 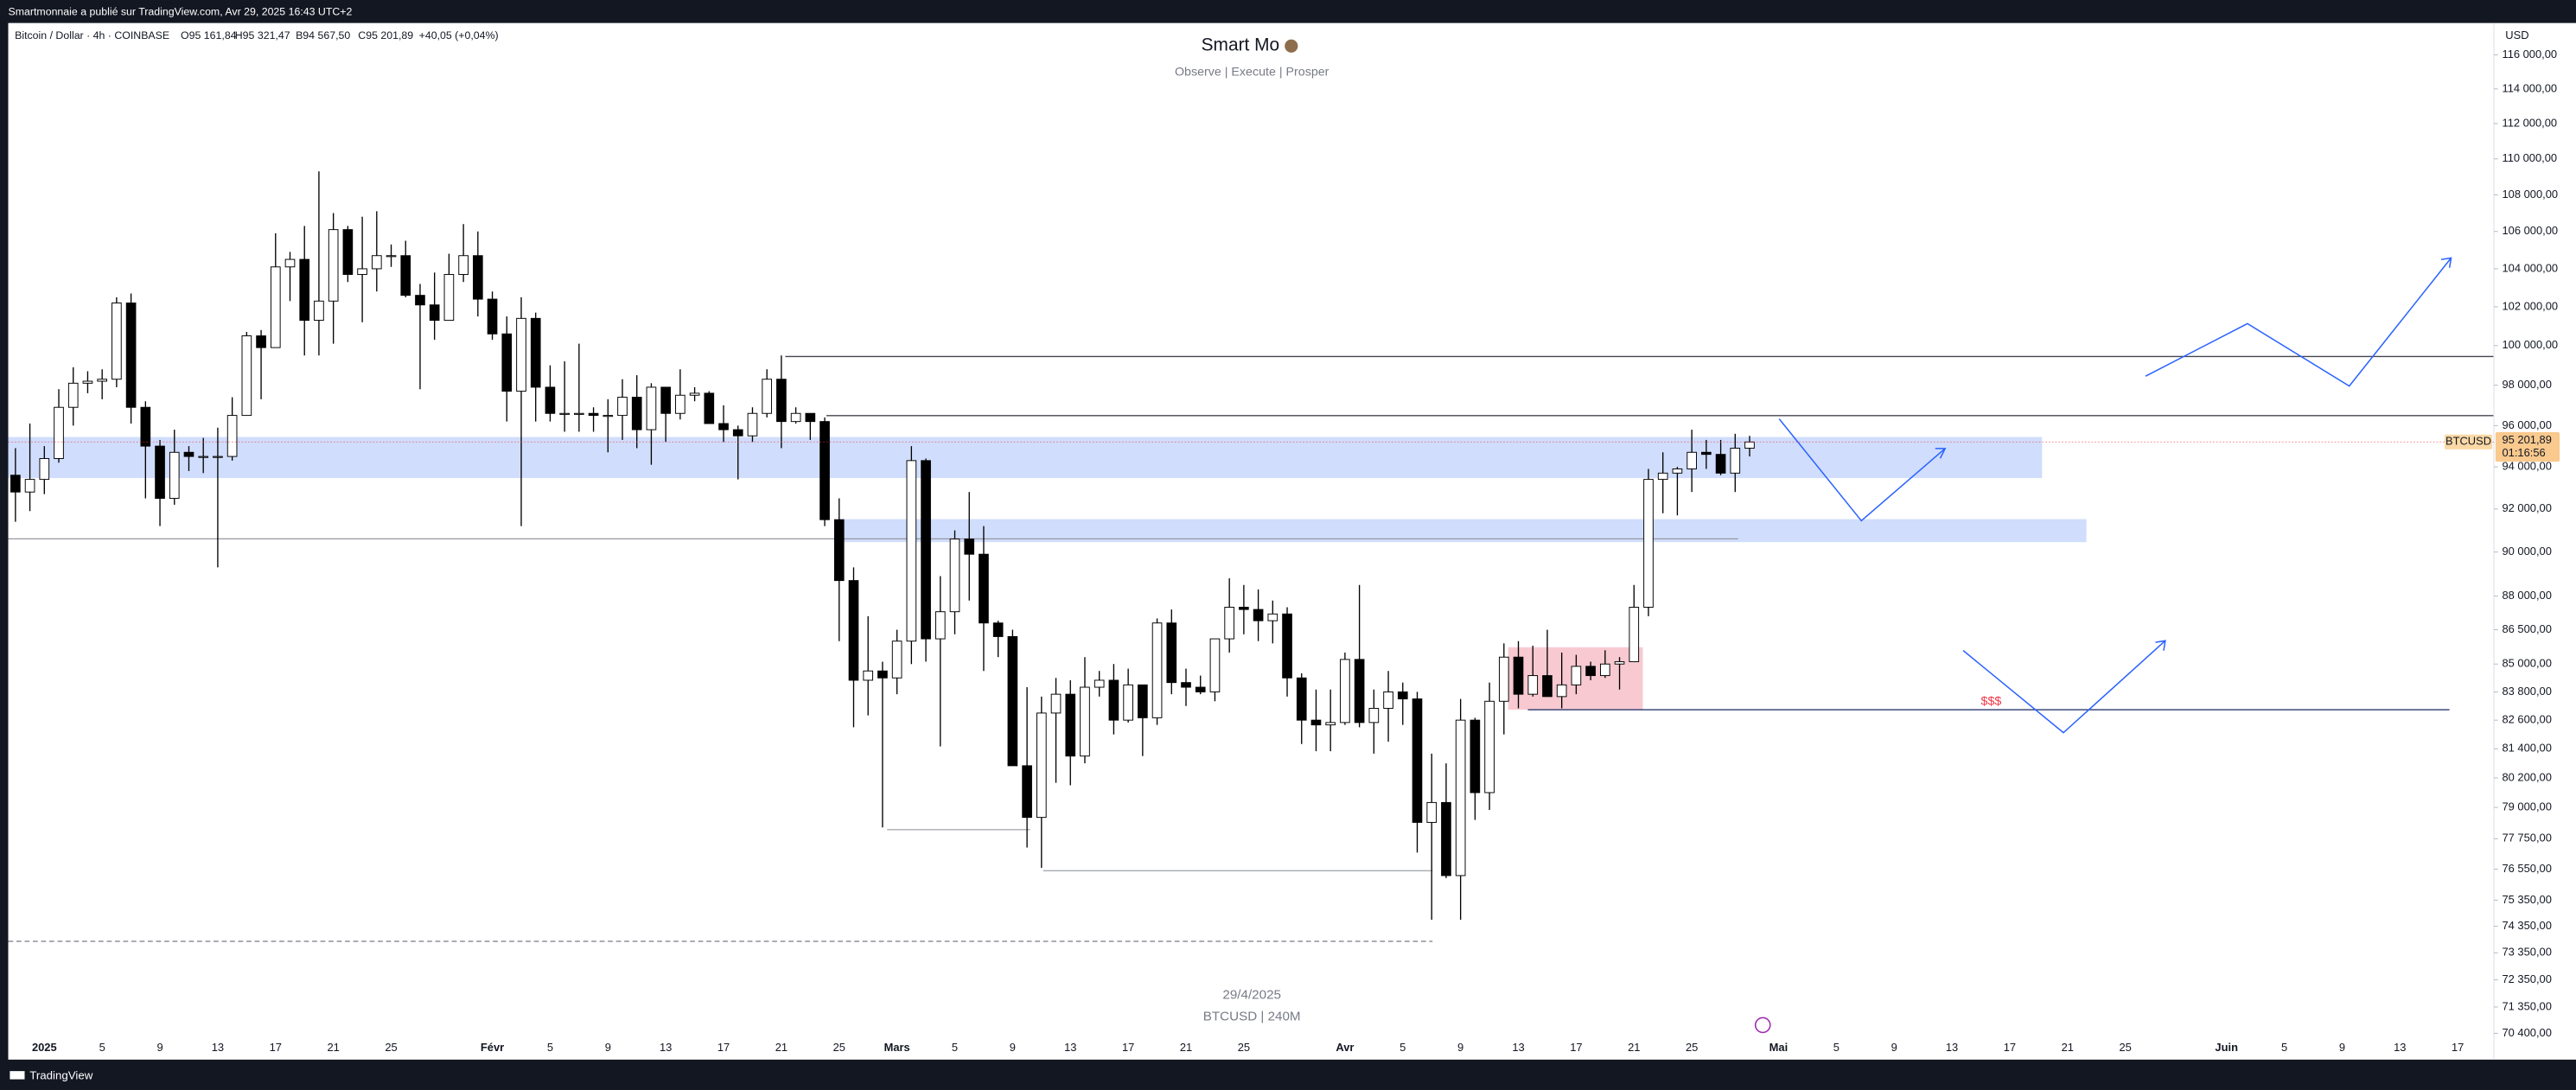 I want to click on event-icon, so click(x=1762, y=1025).